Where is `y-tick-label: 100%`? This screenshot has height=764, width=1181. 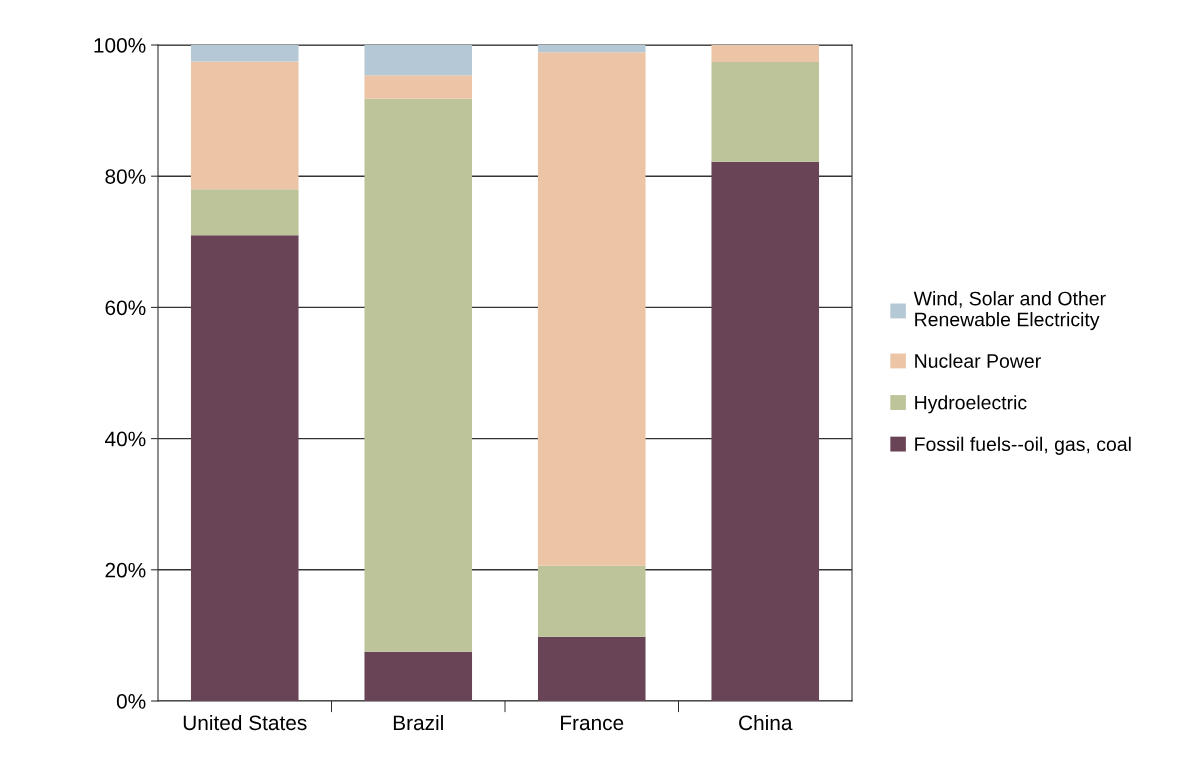 y-tick-label: 100% is located at coordinates (120, 45).